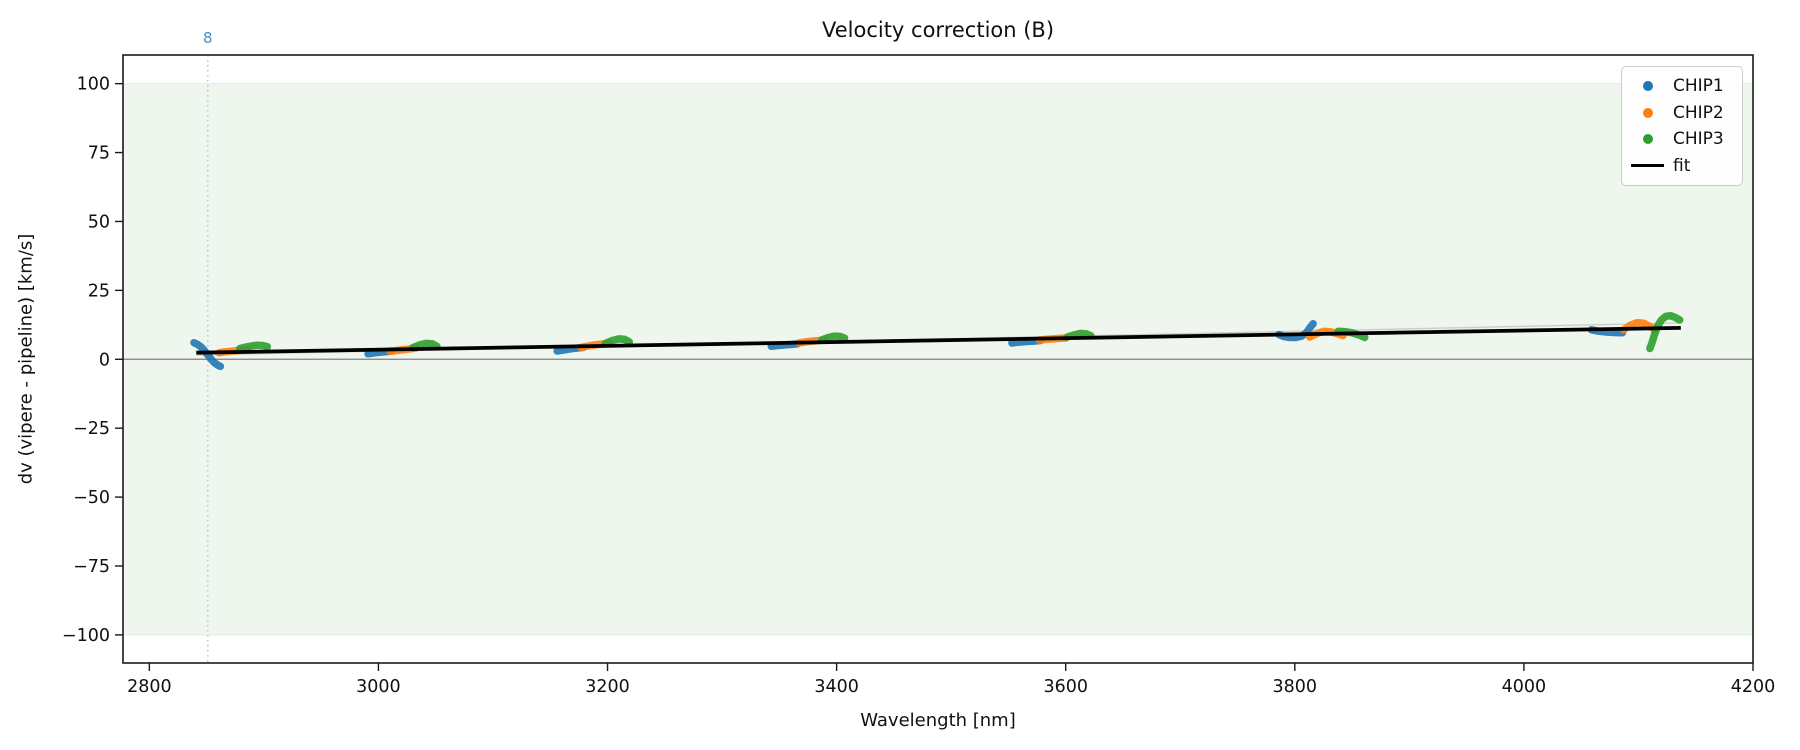  What do you see at coordinates (91, 498) in the screenshot?
I see `y-tick-label: −50` at bounding box center [91, 498].